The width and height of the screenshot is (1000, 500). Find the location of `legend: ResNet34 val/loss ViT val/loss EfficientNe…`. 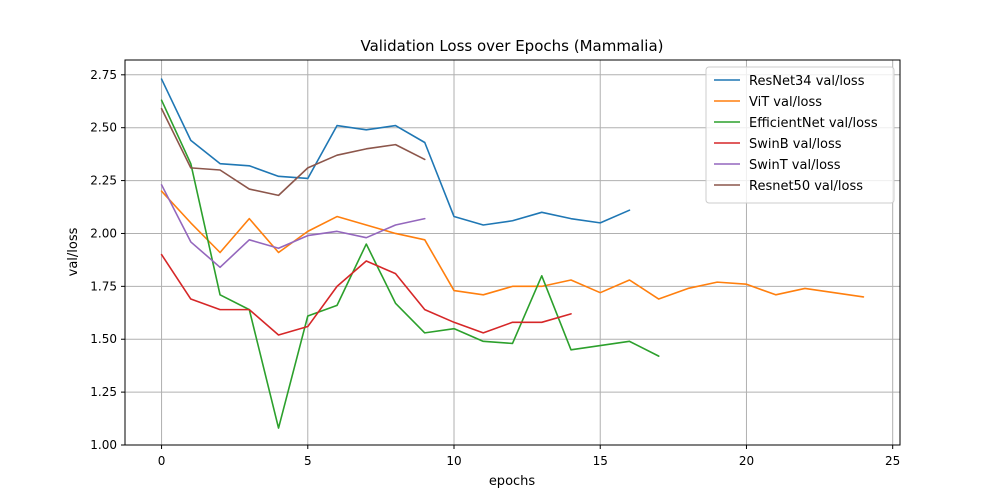

legend: ResNet34 val/loss ViT val/loss EfficientNe… is located at coordinates (800, 135).